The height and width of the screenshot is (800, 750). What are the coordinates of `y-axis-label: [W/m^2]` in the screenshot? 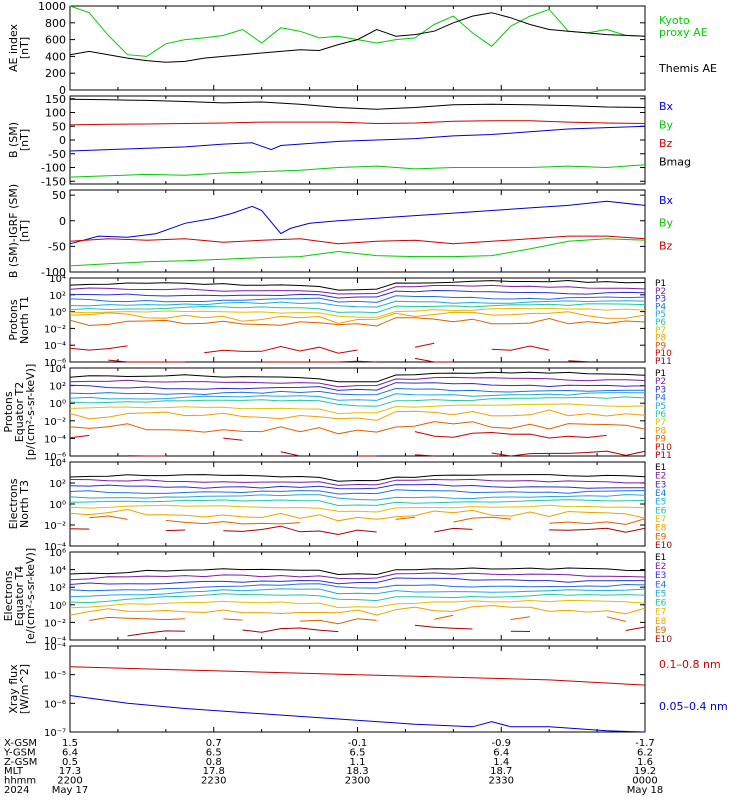 It's located at (24, 689).